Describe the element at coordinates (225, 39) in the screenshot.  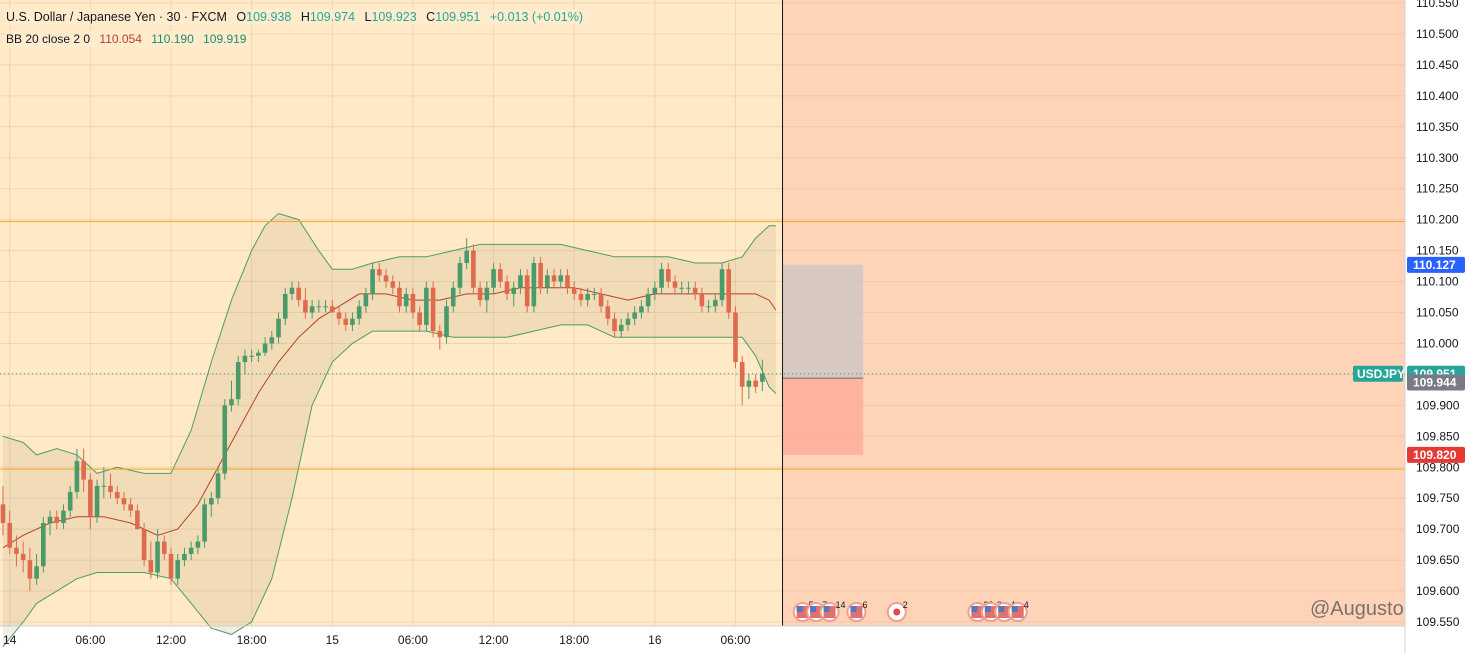
I see `bb-lower-value: 109.919` at that location.